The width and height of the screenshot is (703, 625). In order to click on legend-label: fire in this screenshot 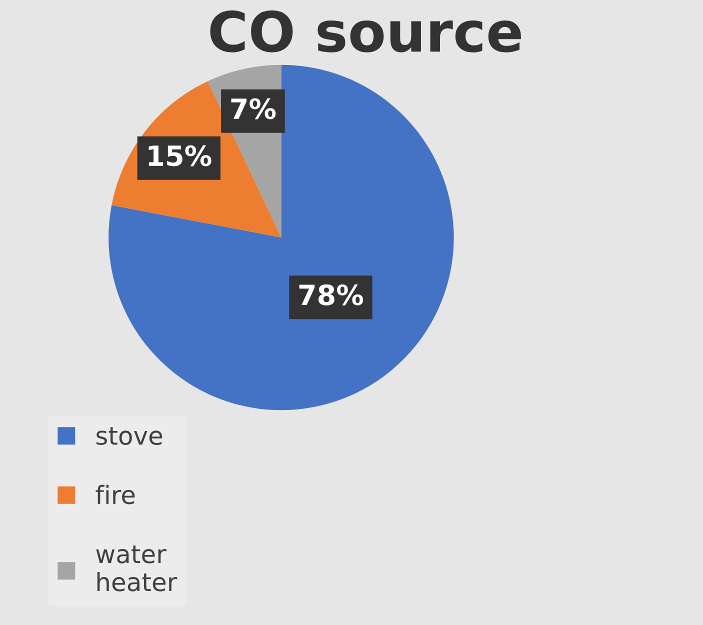, I will do `click(115, 494)`.